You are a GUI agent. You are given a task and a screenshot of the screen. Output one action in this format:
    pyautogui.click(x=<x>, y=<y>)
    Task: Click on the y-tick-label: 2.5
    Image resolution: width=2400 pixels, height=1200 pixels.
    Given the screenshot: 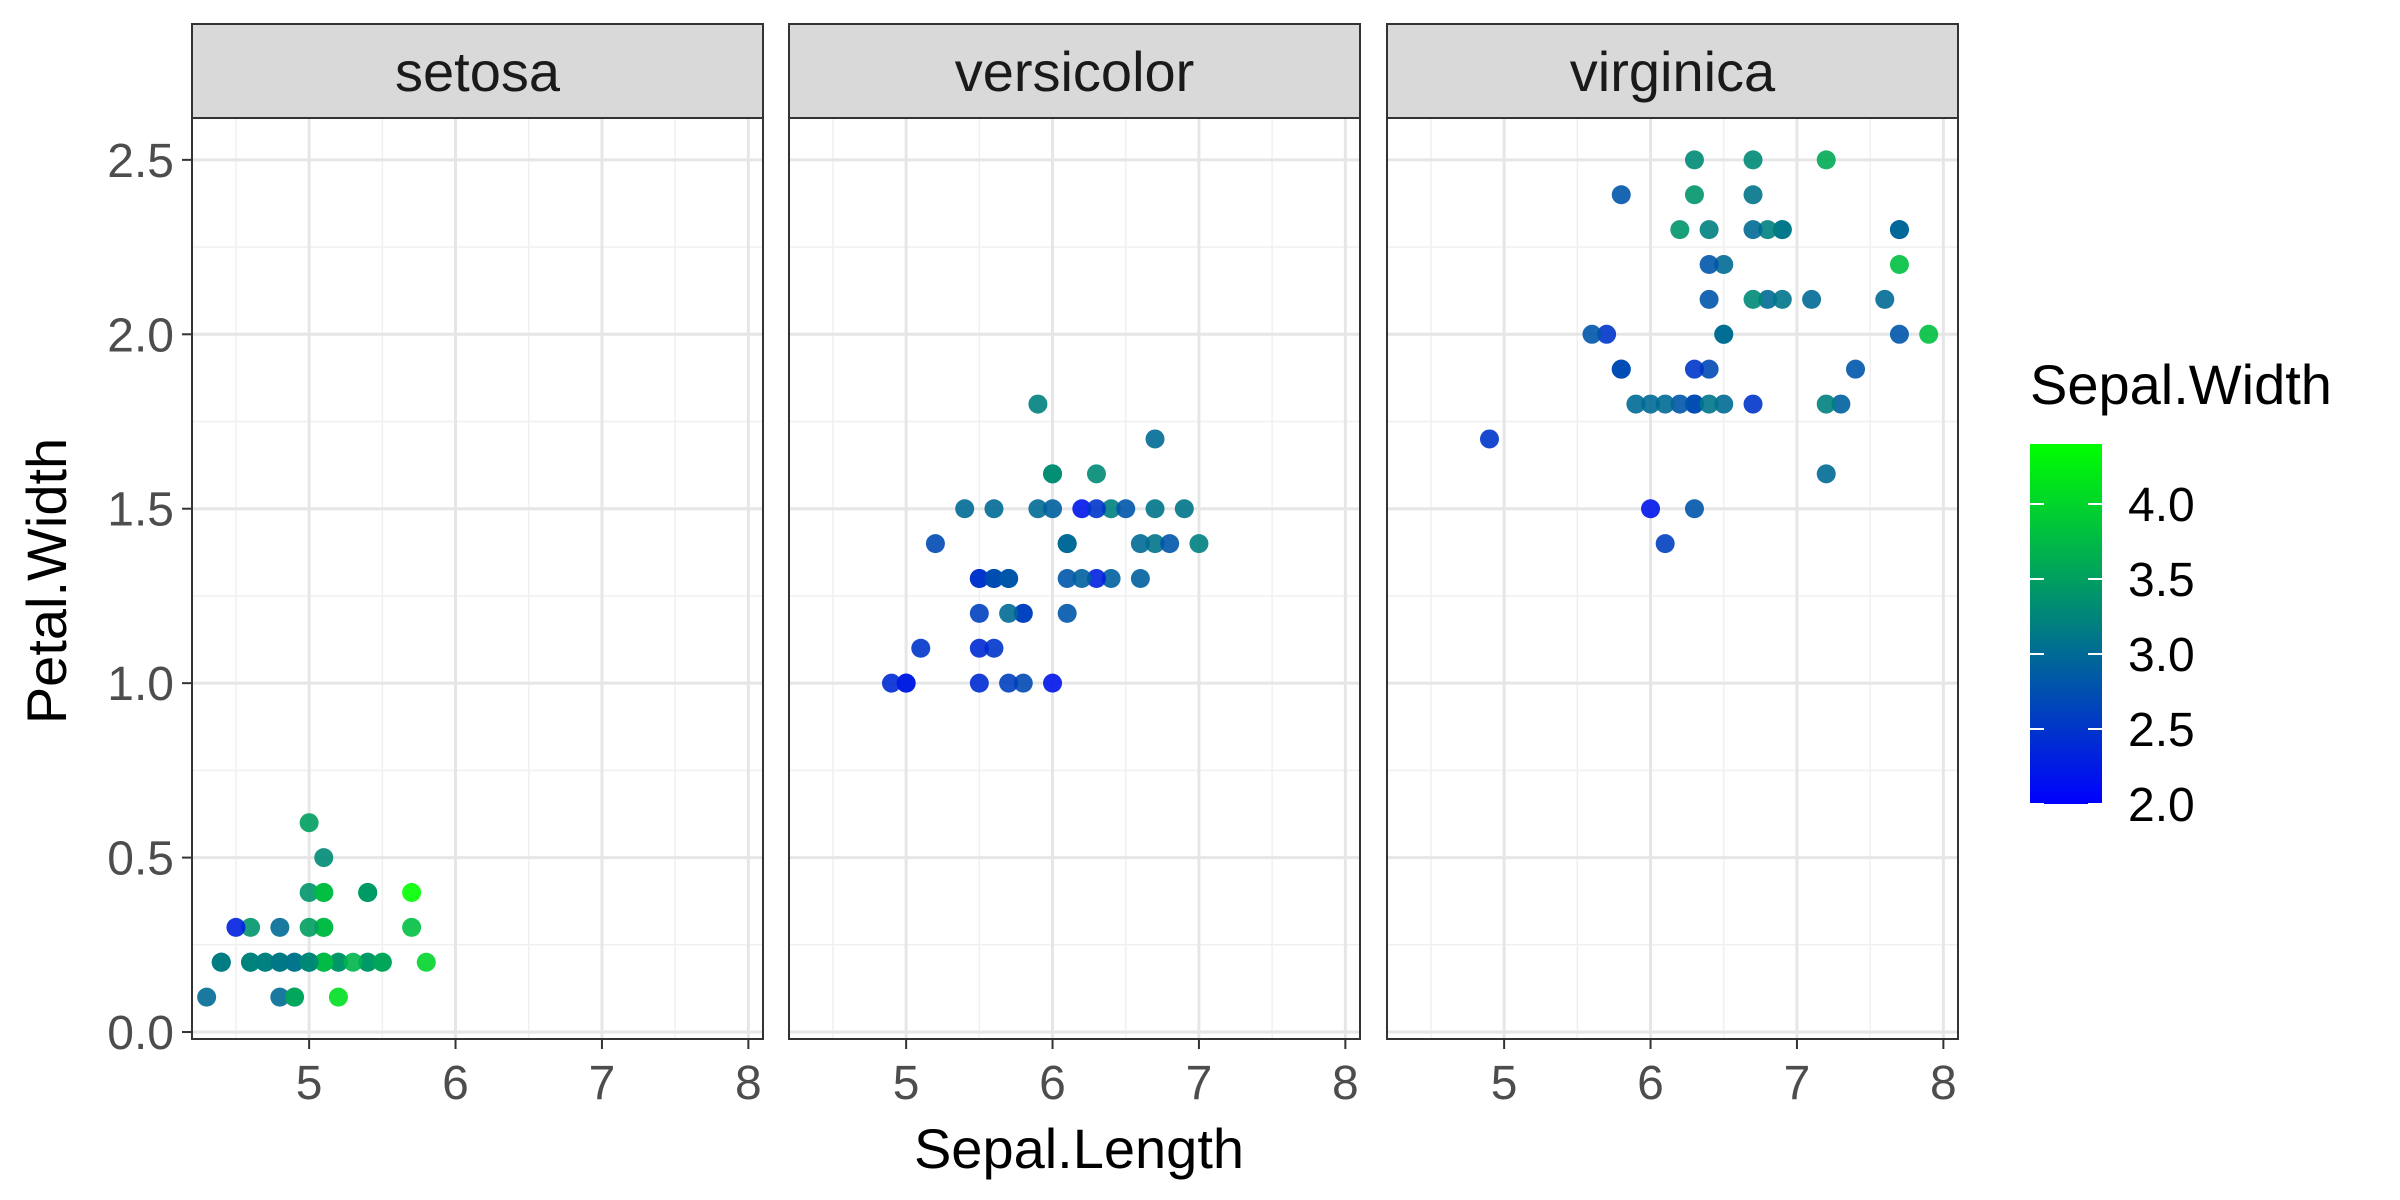 What is the action you would take?
    pyautogui.click(x=140, y=161)
    